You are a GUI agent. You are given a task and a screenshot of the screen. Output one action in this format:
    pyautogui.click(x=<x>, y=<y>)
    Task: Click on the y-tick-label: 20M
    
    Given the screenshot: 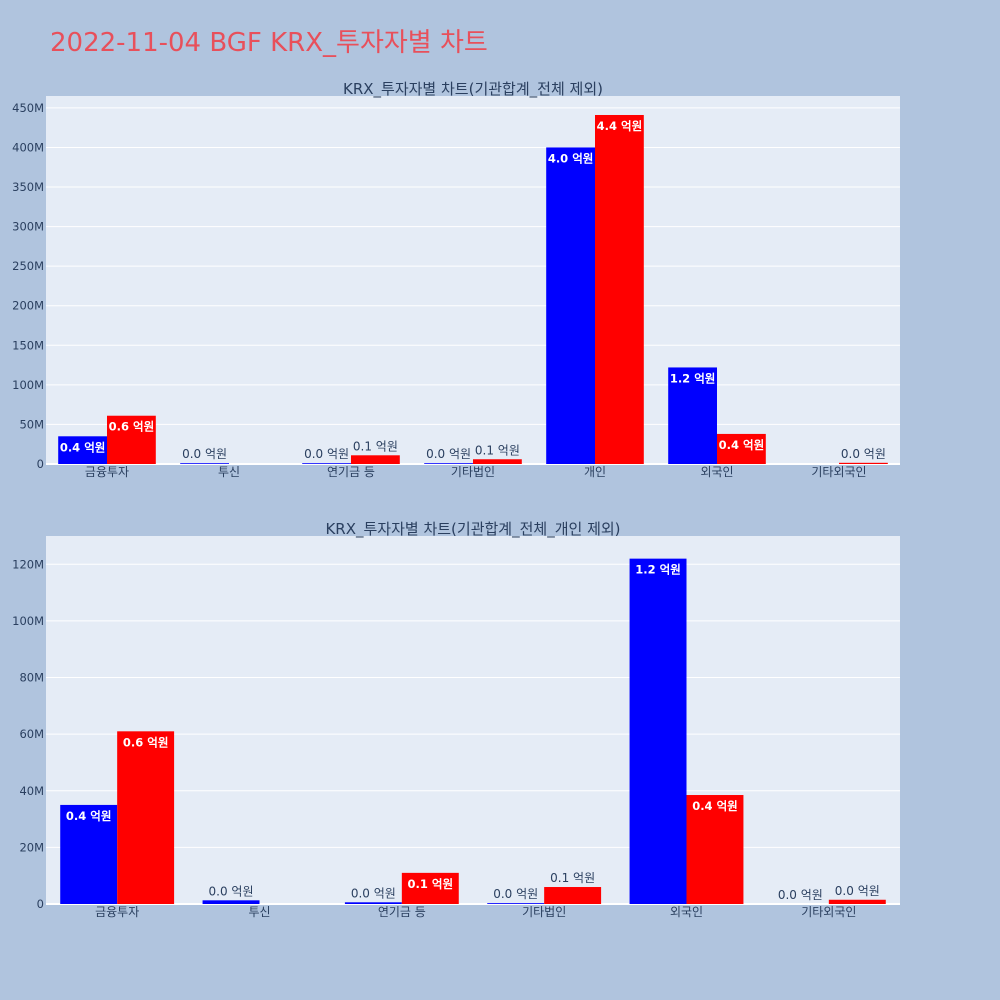 What is the action you would take?
    pyautogui.click(x=31, y=847)
    